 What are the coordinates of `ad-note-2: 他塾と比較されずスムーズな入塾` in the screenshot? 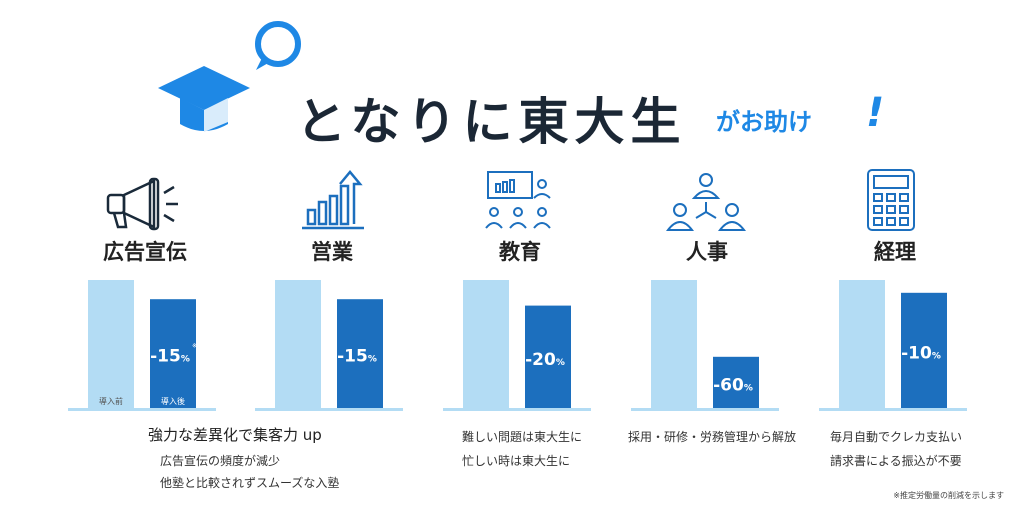 It's located at (250, 483).